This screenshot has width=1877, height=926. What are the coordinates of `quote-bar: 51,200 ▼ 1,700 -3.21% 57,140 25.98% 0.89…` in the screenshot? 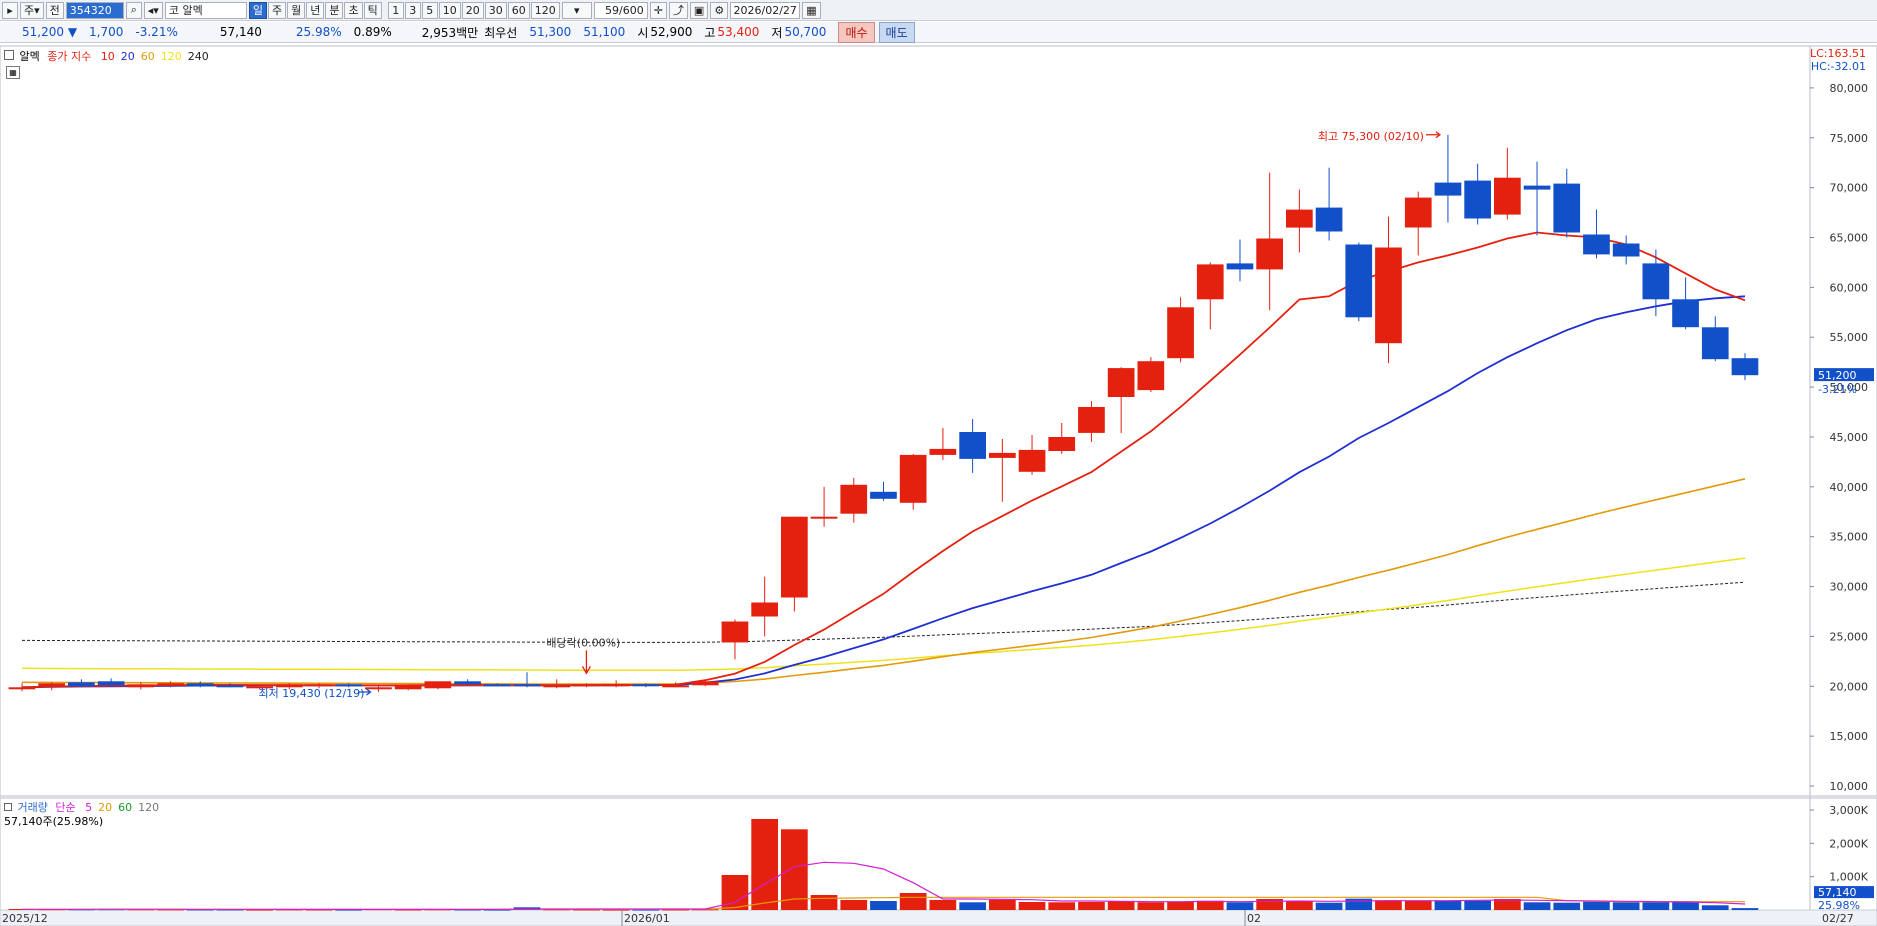 It's located at (938, 32).